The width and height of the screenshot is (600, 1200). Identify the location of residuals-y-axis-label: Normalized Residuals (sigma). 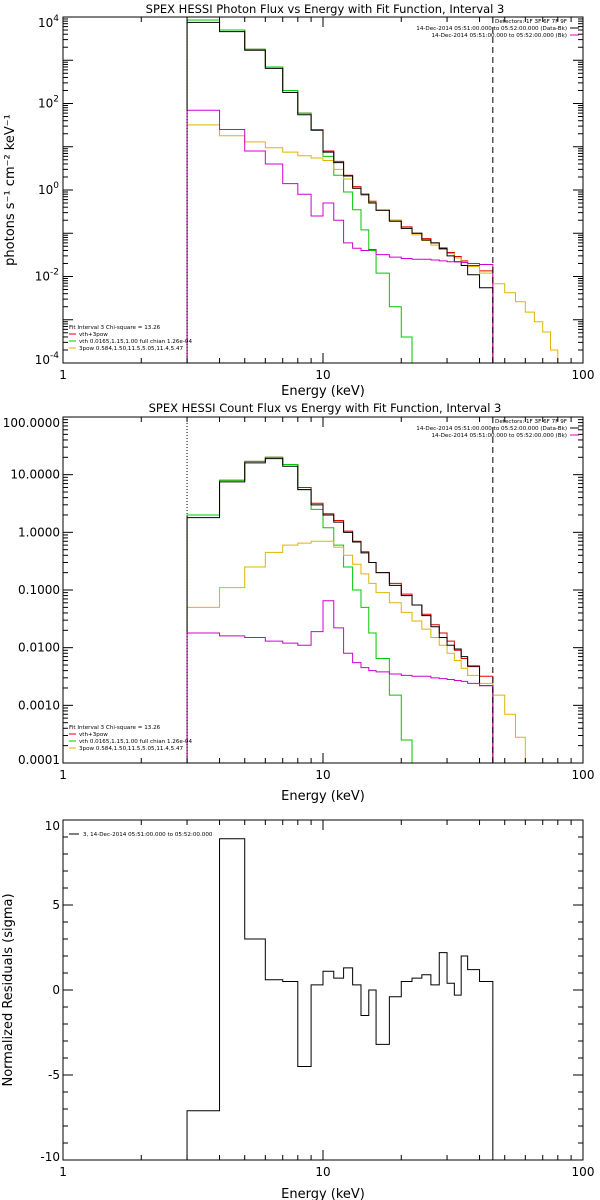
(8, 989).